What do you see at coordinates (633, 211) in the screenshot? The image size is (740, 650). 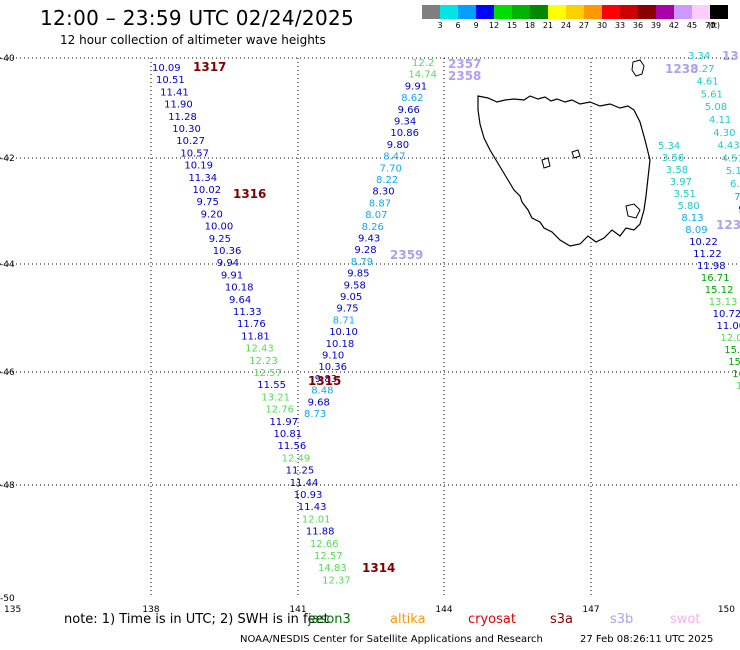 I see `bruny-island` at bounding box center [633, 211].